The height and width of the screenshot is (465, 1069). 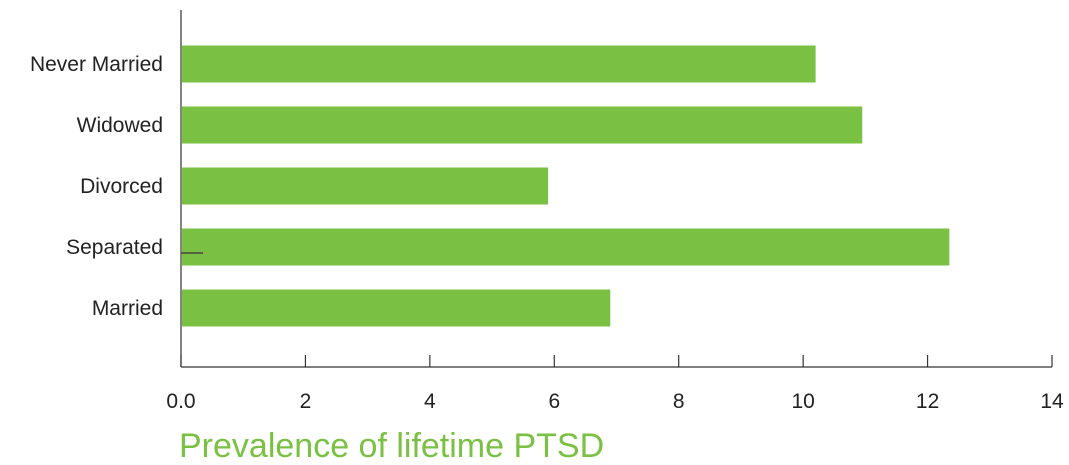 What do you see at coordinates (499, 64) in the screenshot?
I see `bar-never-married` at bounding box center [499, 64].